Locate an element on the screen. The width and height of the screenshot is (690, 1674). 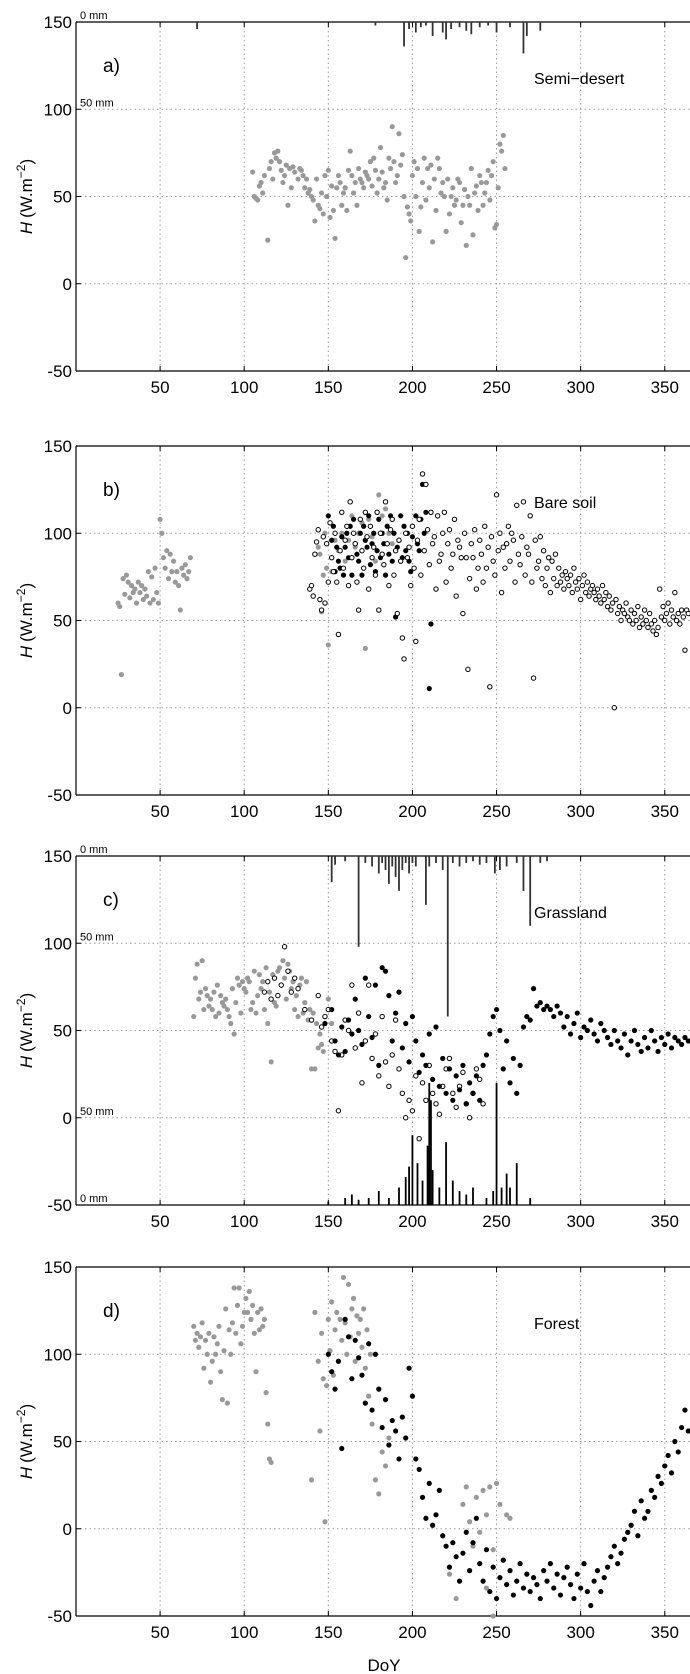
series-black-open is located at coordinates (373, 1043).